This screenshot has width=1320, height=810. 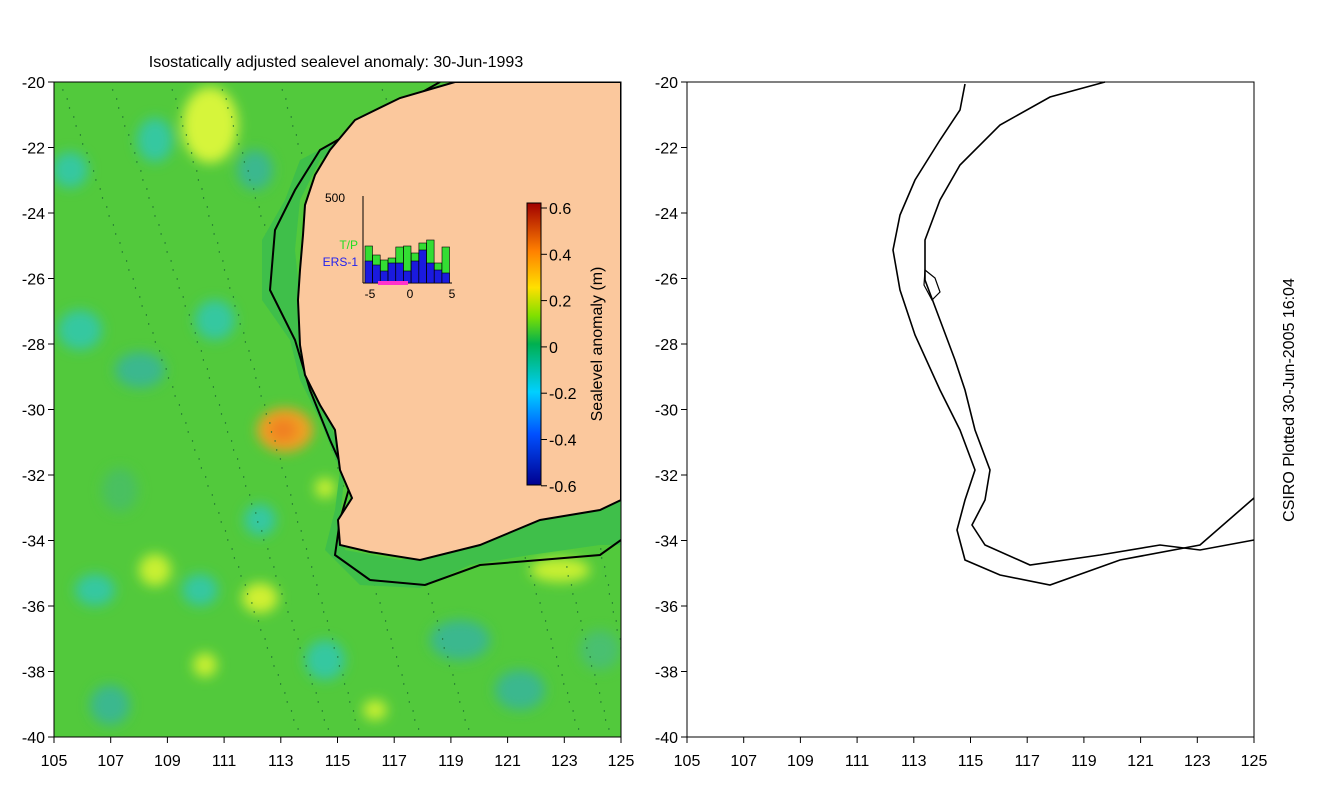 What do you see at coordinates (341, 262) in the screenshot?
I see `inset-ers-label: ERS-1` at bounding box center [341, 262].